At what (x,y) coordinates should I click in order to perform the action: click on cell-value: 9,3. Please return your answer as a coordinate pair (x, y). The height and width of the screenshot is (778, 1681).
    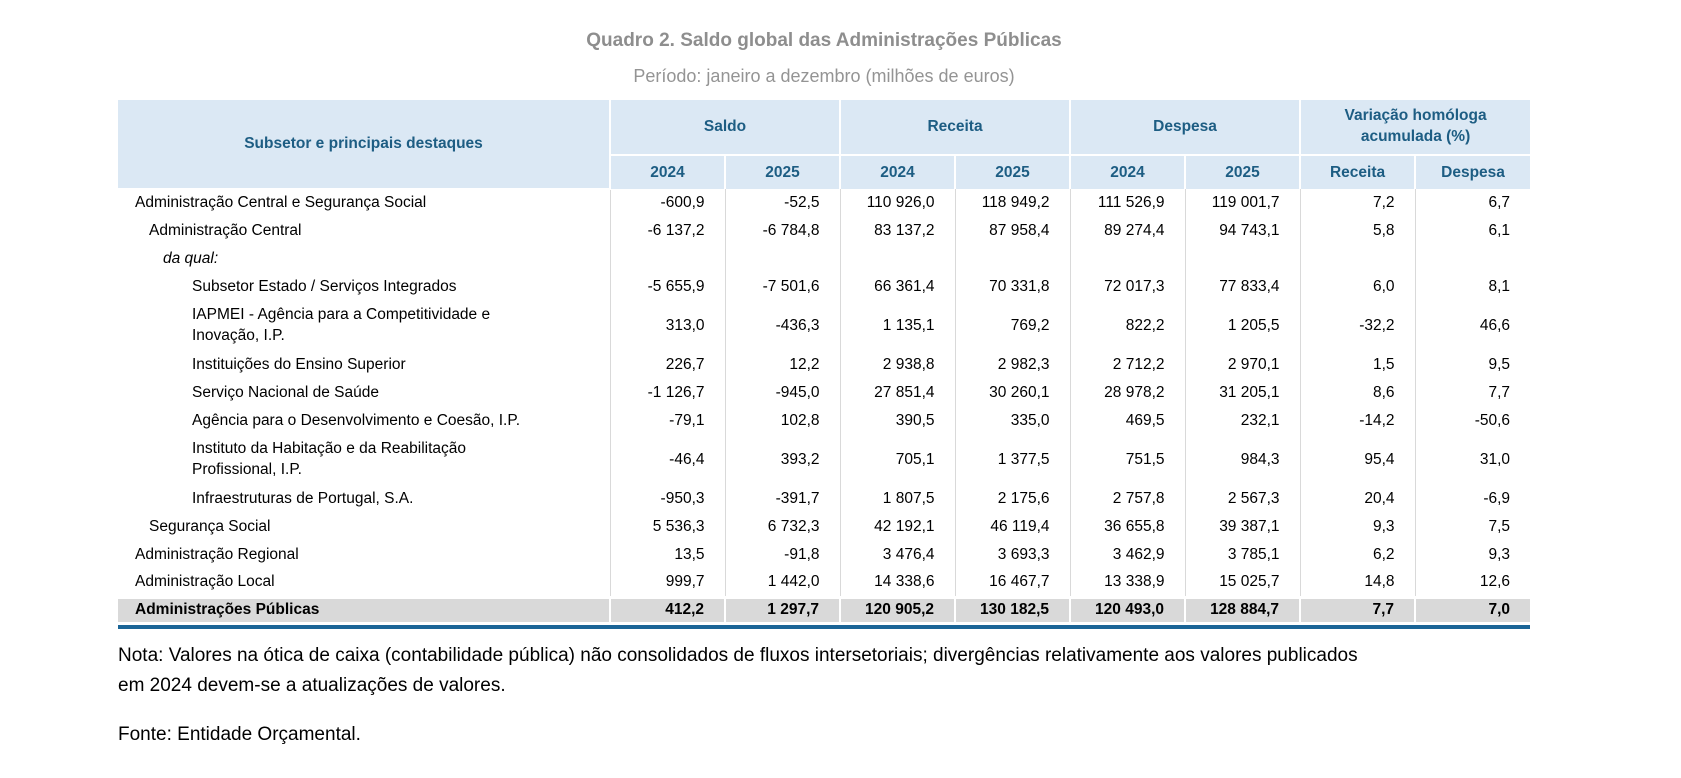
    Looking at the image, I should click on (1358, 527).